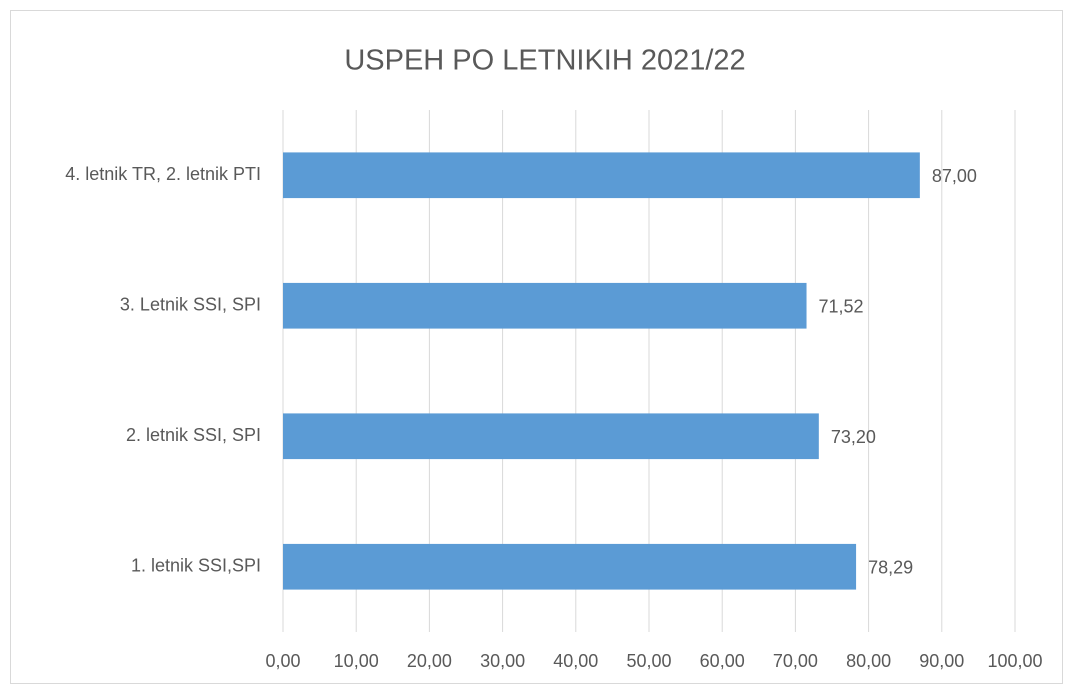 The height and width of the screenshot is (686, 1065). Describe the element at coordinates (190, 305) in the screenshot. I see `y-tick-label: 3. Letnik SSI, SPI` at that location.